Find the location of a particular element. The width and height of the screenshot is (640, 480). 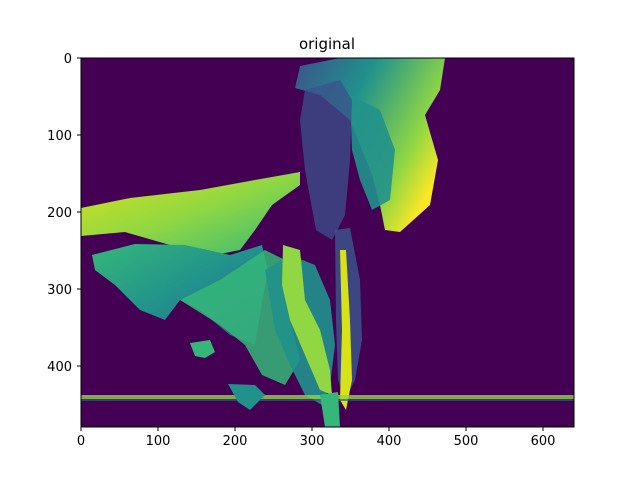

x-tick-label: 0 is located at coordinates (81, 441).